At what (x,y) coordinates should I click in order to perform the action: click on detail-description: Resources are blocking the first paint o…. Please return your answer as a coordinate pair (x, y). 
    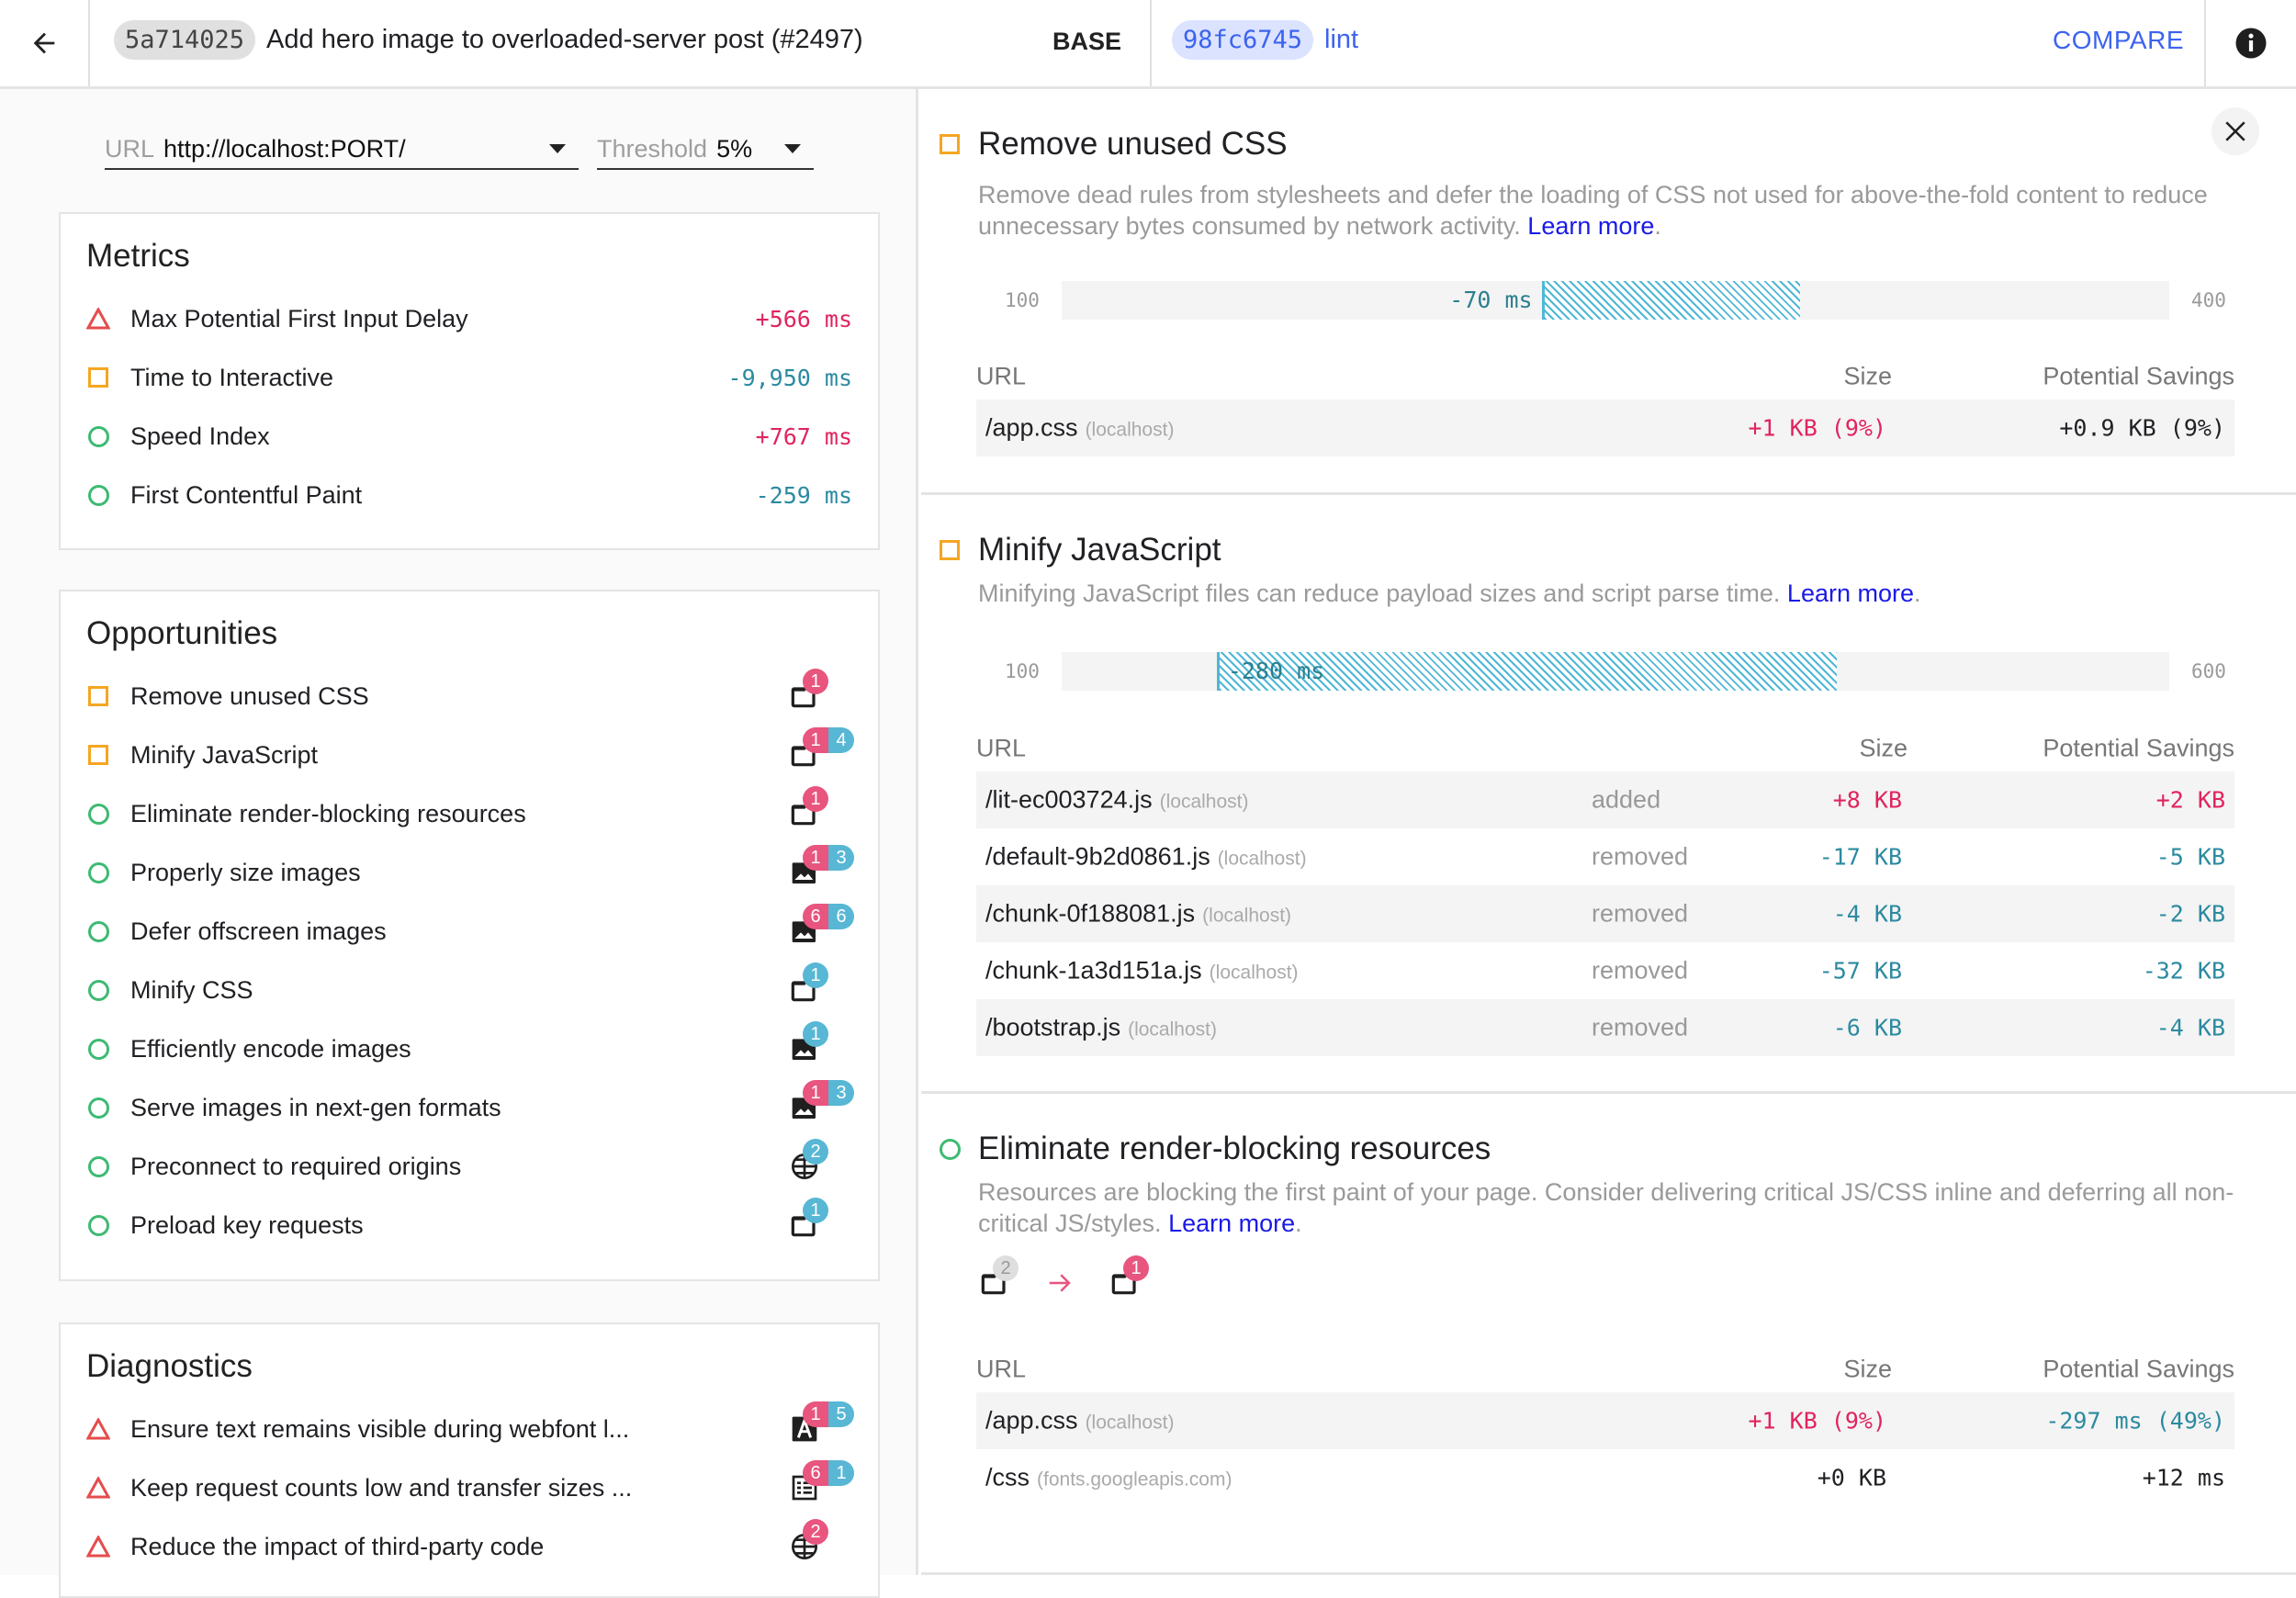
    Looking at the image, I should click on (1606, 1207).